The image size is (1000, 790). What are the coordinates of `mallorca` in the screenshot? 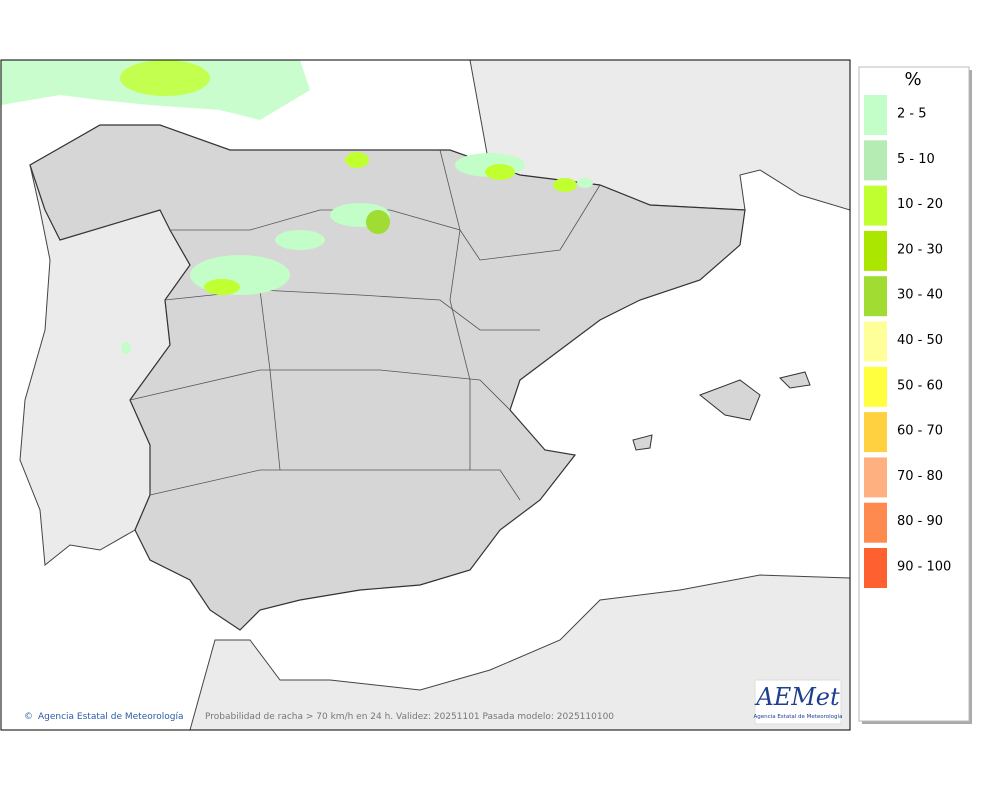 It's located at (730, 400).